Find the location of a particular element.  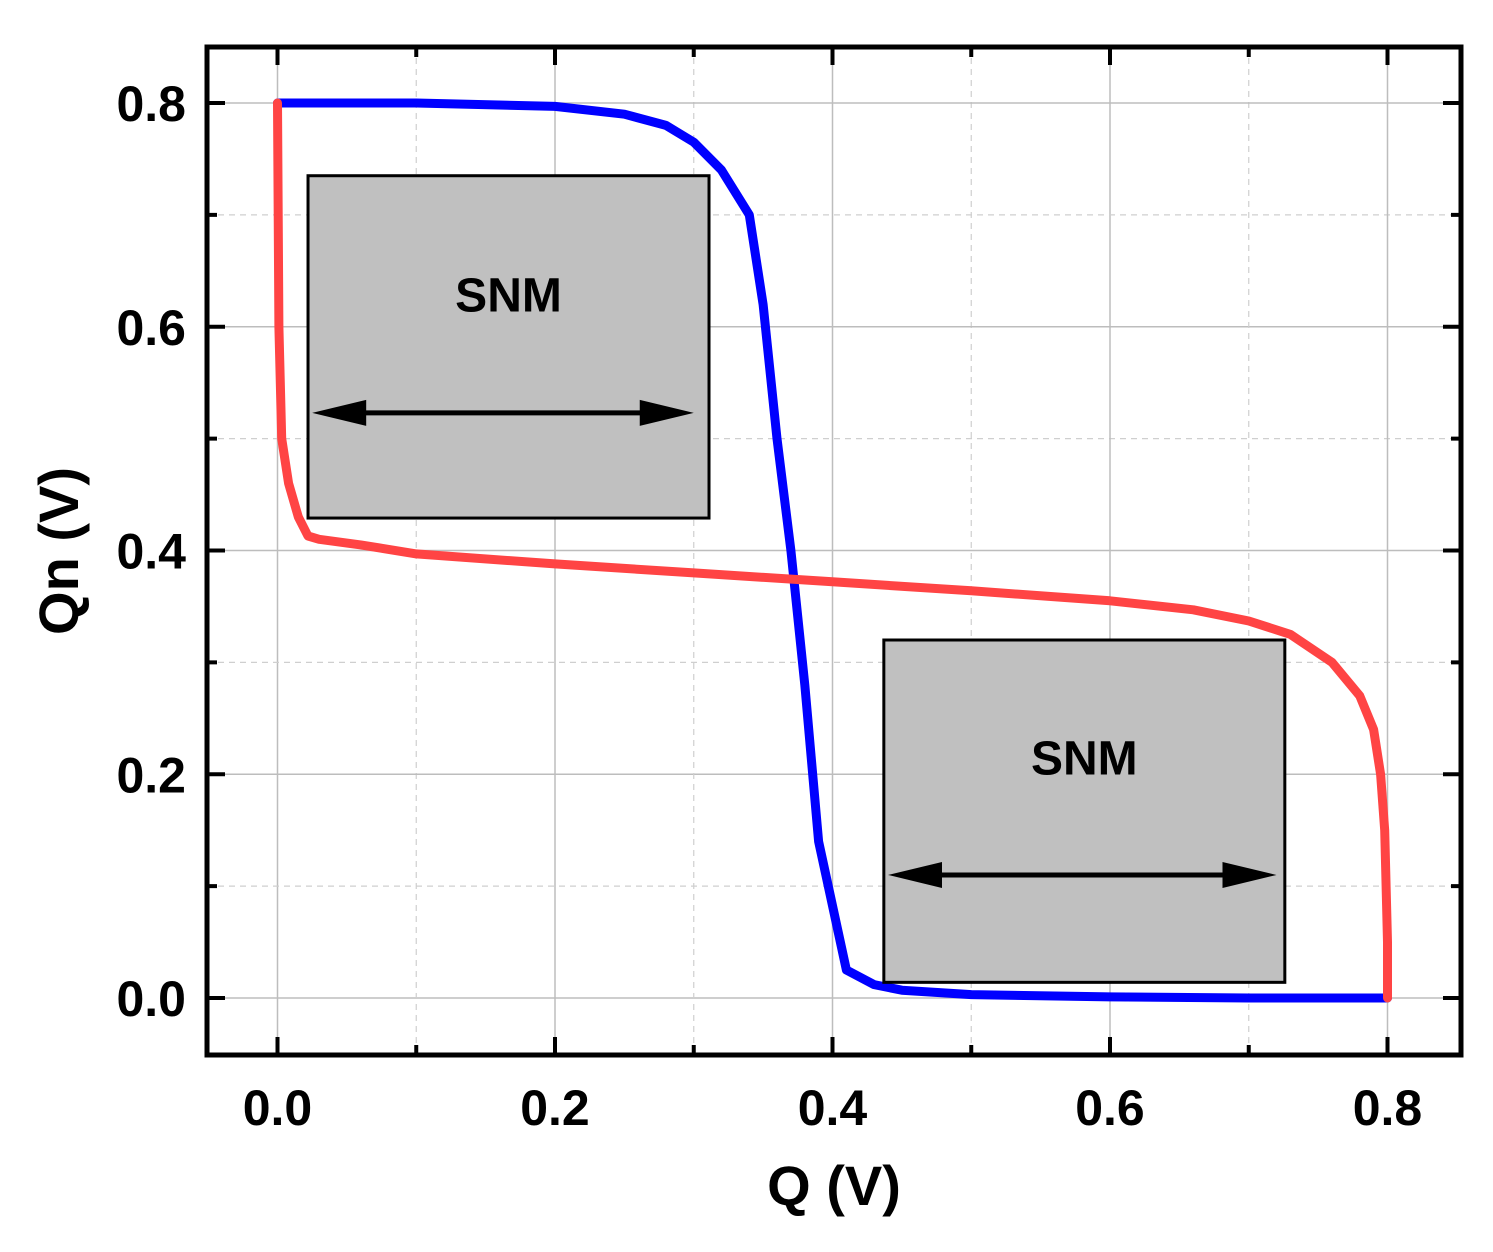

x-tick-label: 0.4 is located at coordinates (833, 1108).